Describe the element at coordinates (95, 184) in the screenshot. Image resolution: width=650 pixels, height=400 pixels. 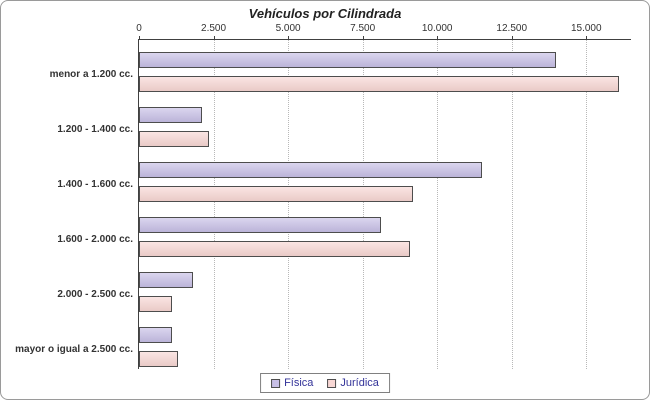
I see `category-label: 1.400 - 1.600 cc.` at that location.